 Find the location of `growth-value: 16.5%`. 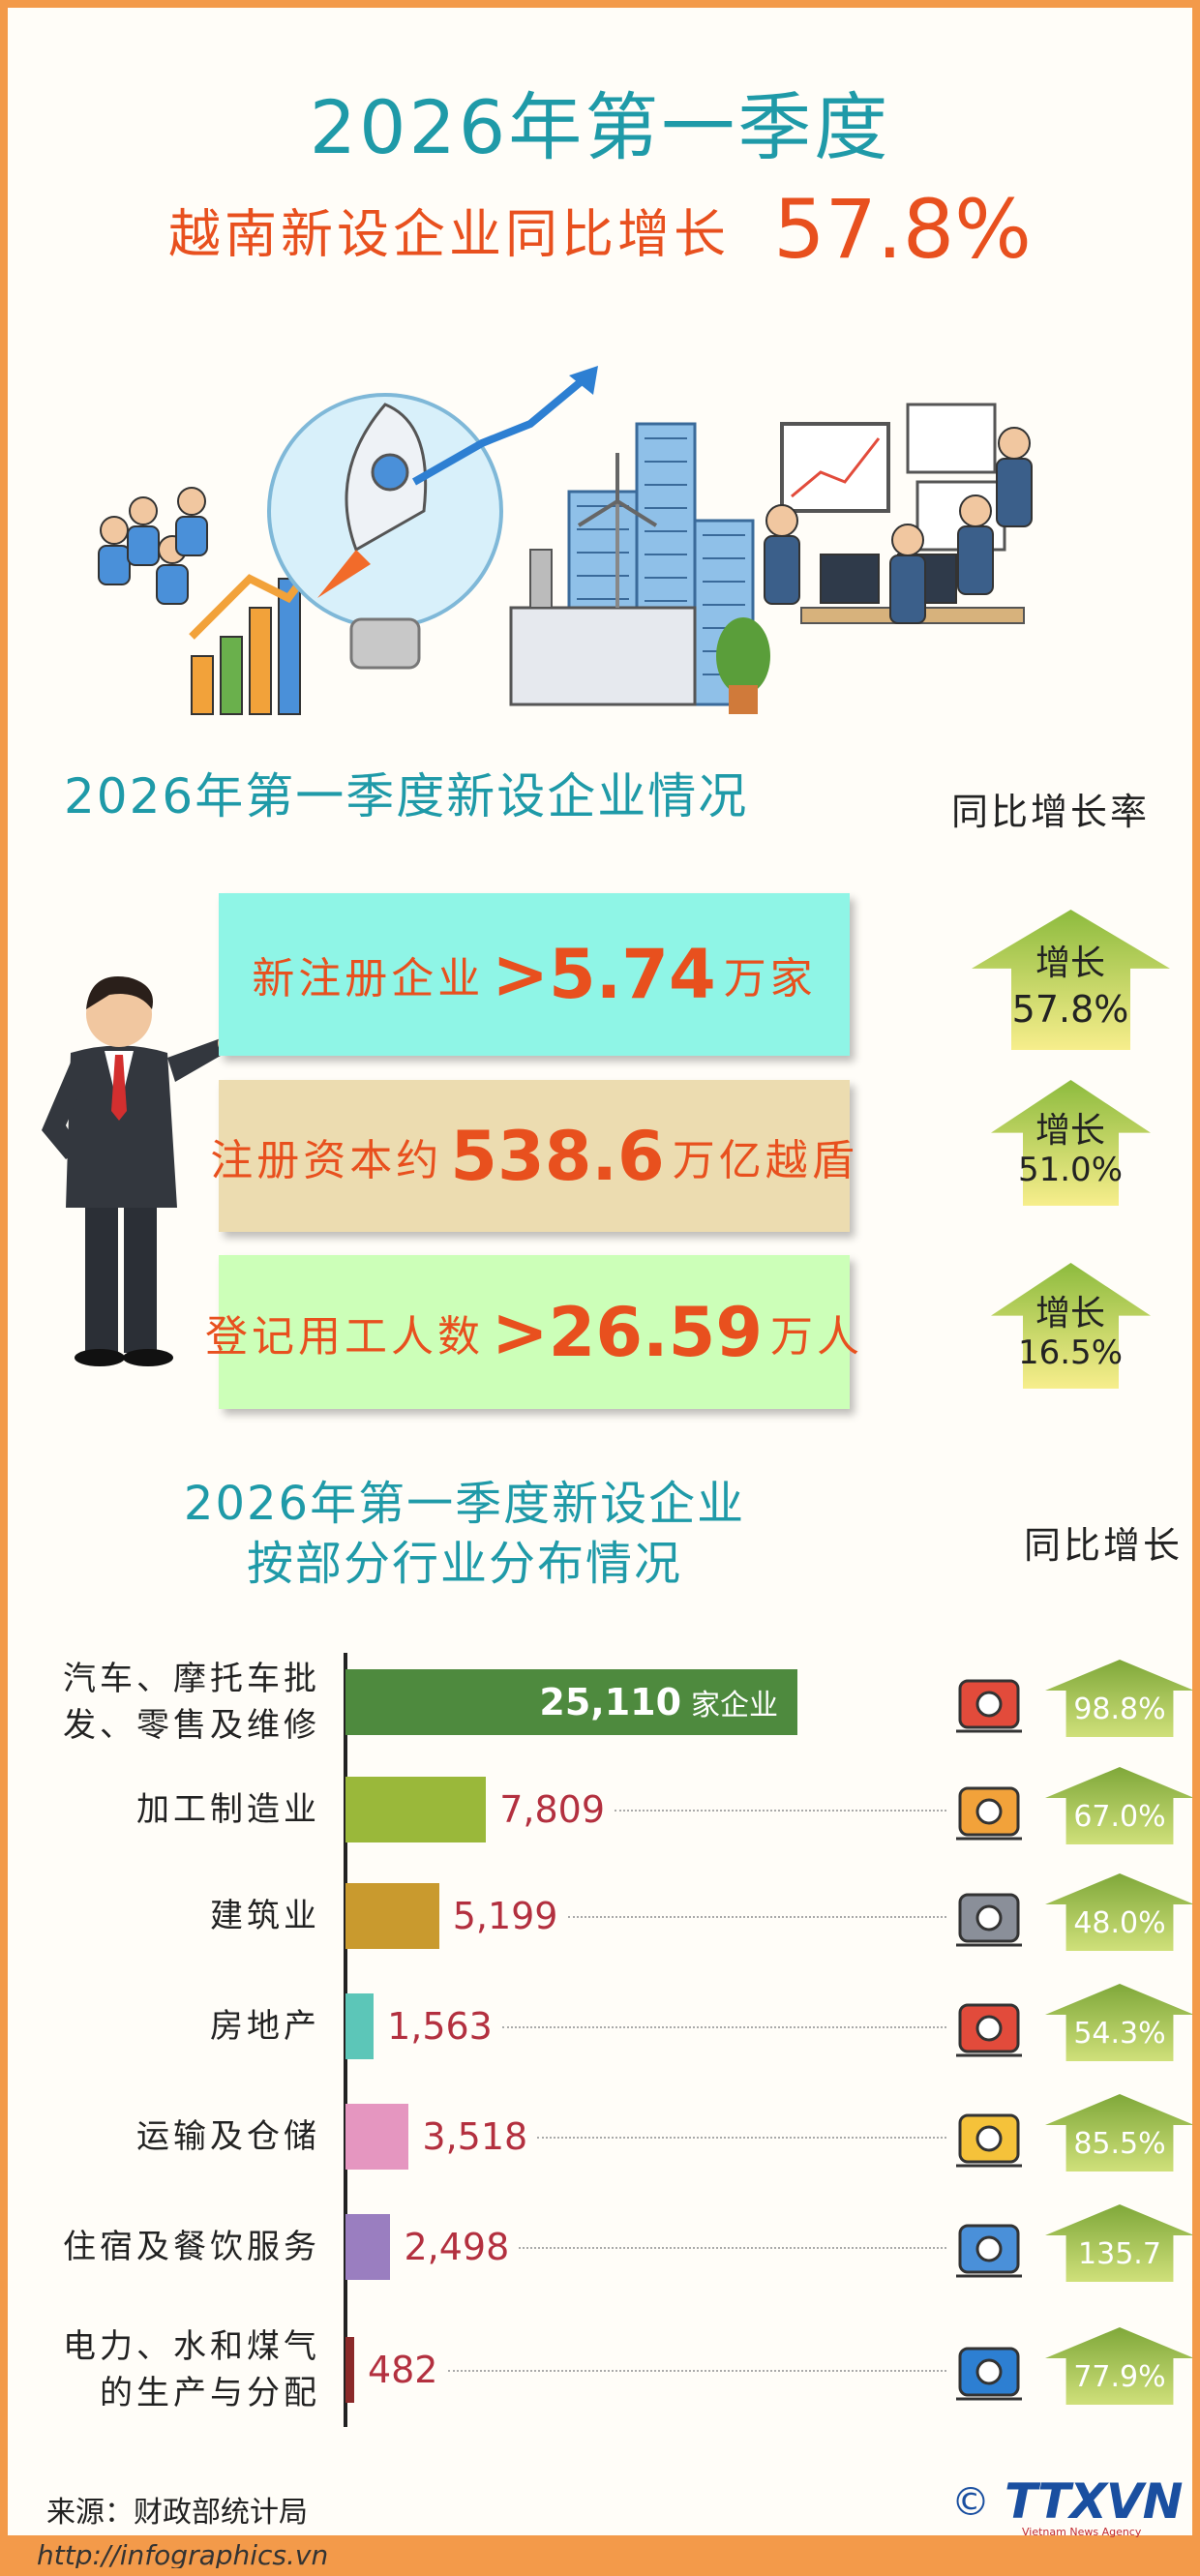

growth-value: 16.5% is located at coordinates (1070, 1352).